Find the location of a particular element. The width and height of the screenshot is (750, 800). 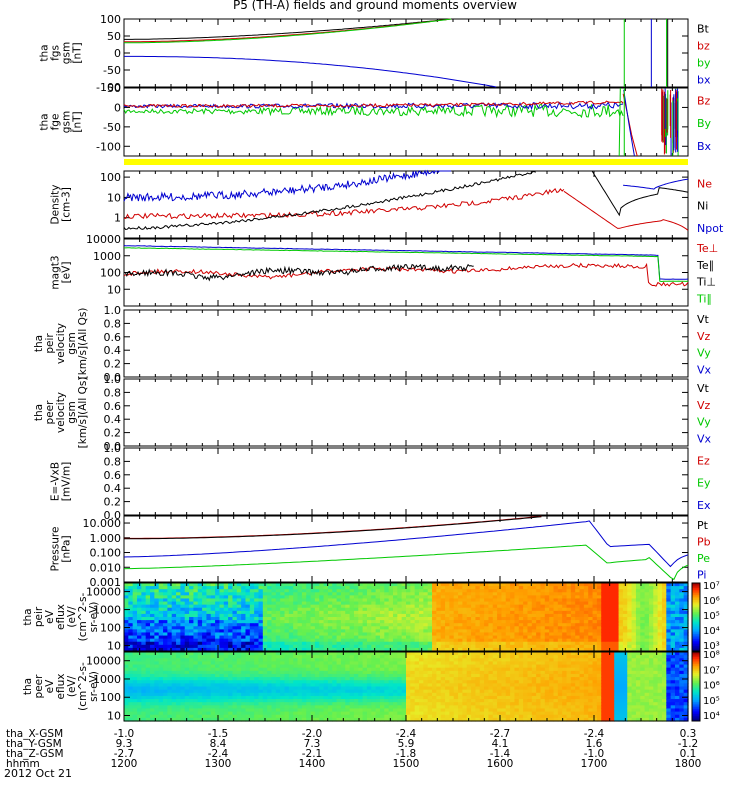

y-tick-label: 0.6 is located at coordinates (113, 406).